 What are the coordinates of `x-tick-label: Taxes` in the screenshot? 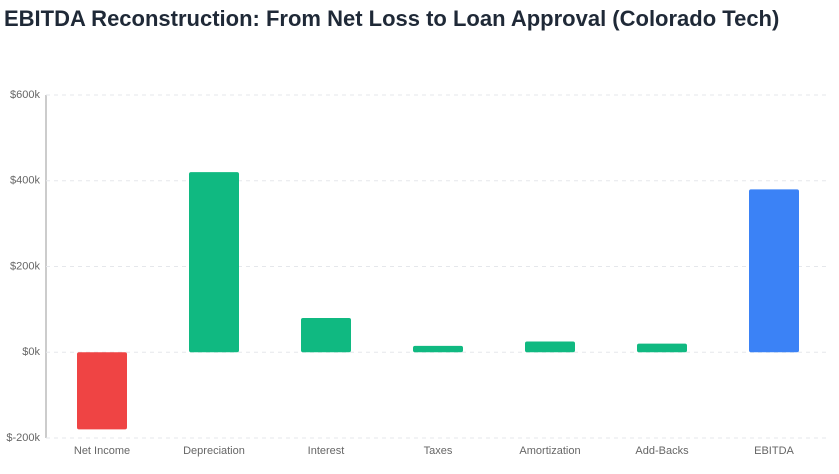 It's located at (438, 451).